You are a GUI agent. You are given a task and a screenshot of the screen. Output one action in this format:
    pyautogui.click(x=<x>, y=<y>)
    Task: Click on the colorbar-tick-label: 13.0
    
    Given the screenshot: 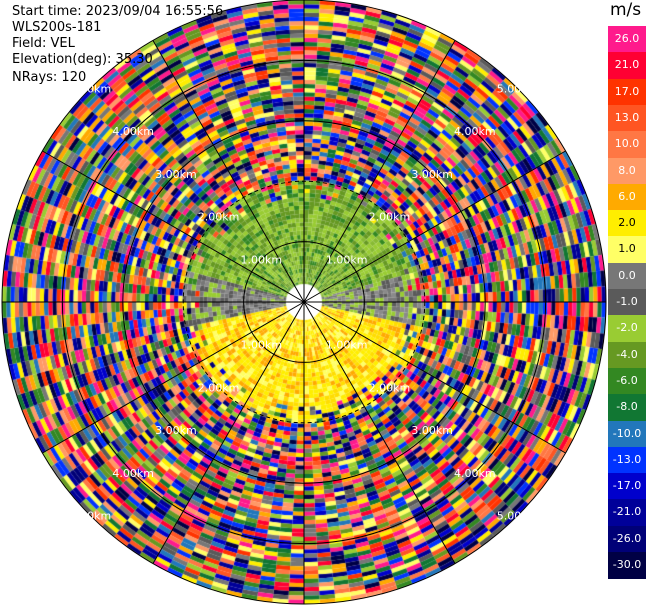 What is the action you would take?
    pyautogui.click(x=627, y=117)
    